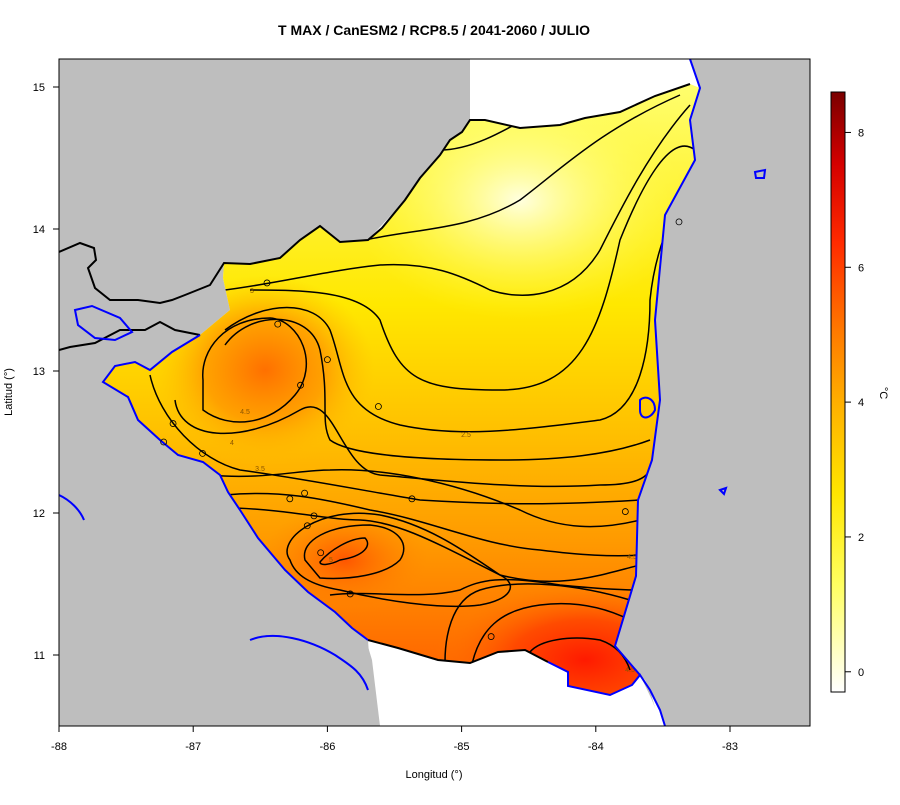 Image resolution: width=900 pixels, height=805 pixels. What do you see at coordinates (327, 747) in the screenshot?
I see `x-tick-label: -86` at bounding box center [327, 747].